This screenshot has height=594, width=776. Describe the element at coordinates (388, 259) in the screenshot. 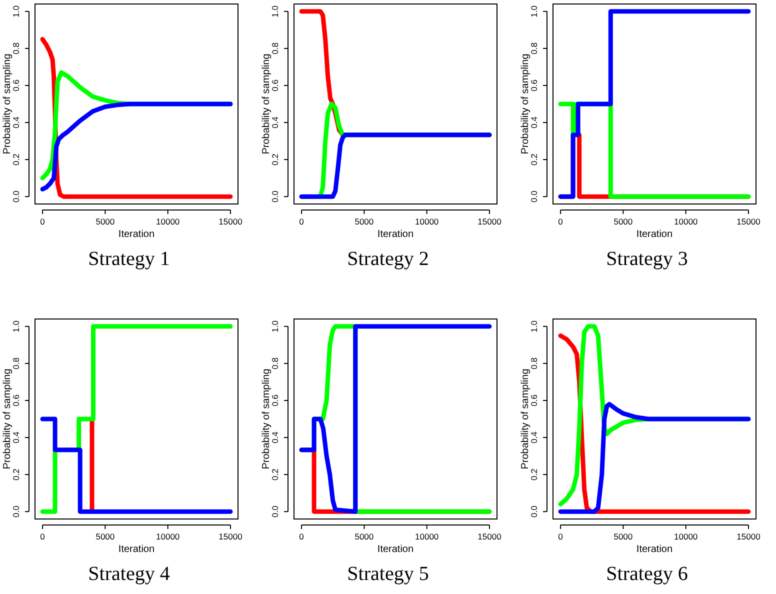

I see `text: Strategy 2` at that location.